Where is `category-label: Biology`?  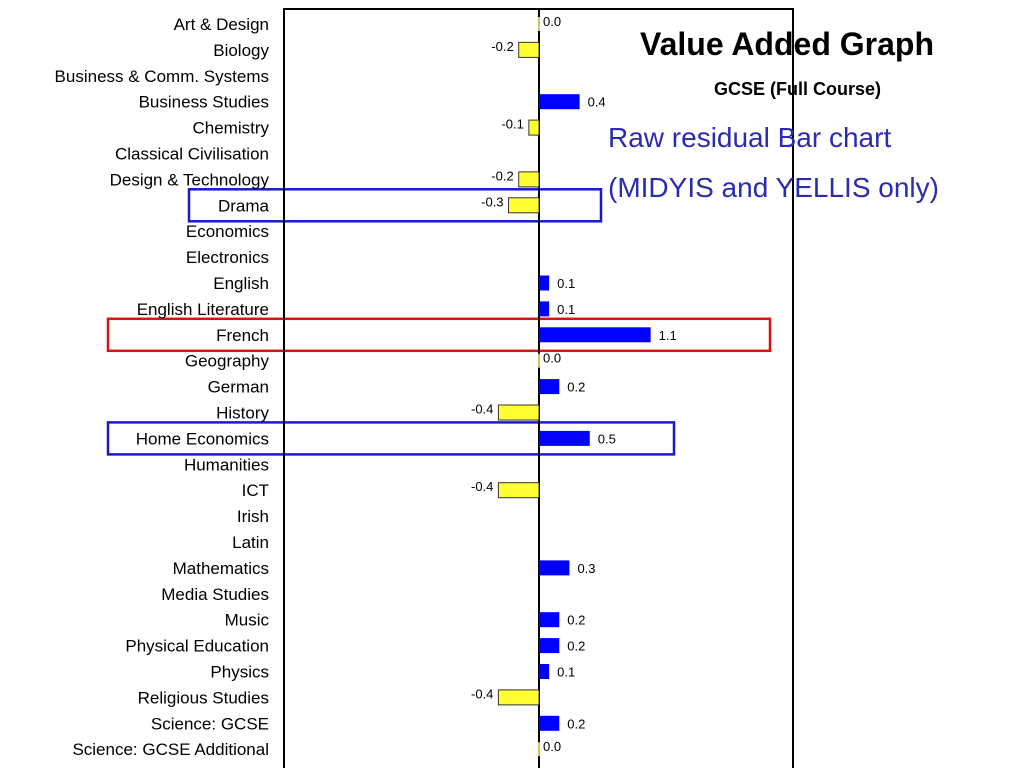
category-label: Biology is located at coordinates (241, 50).